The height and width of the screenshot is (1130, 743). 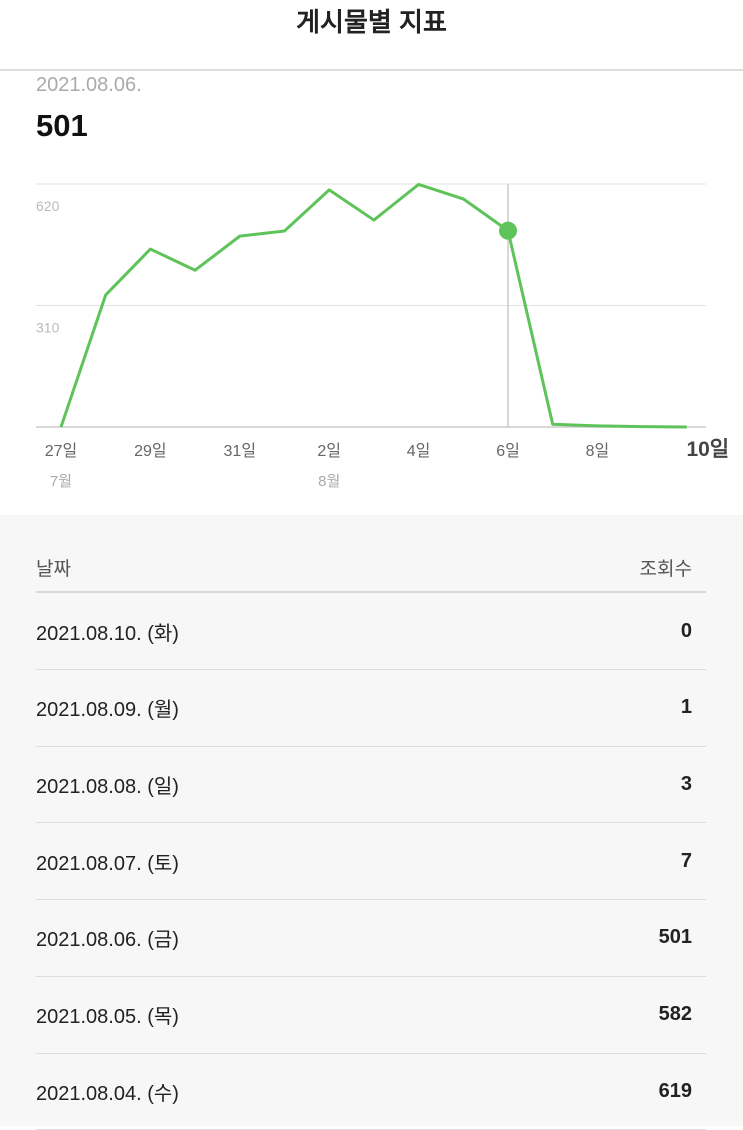 I want to click on header-cell: 날짜, so click(x=53, y=569).